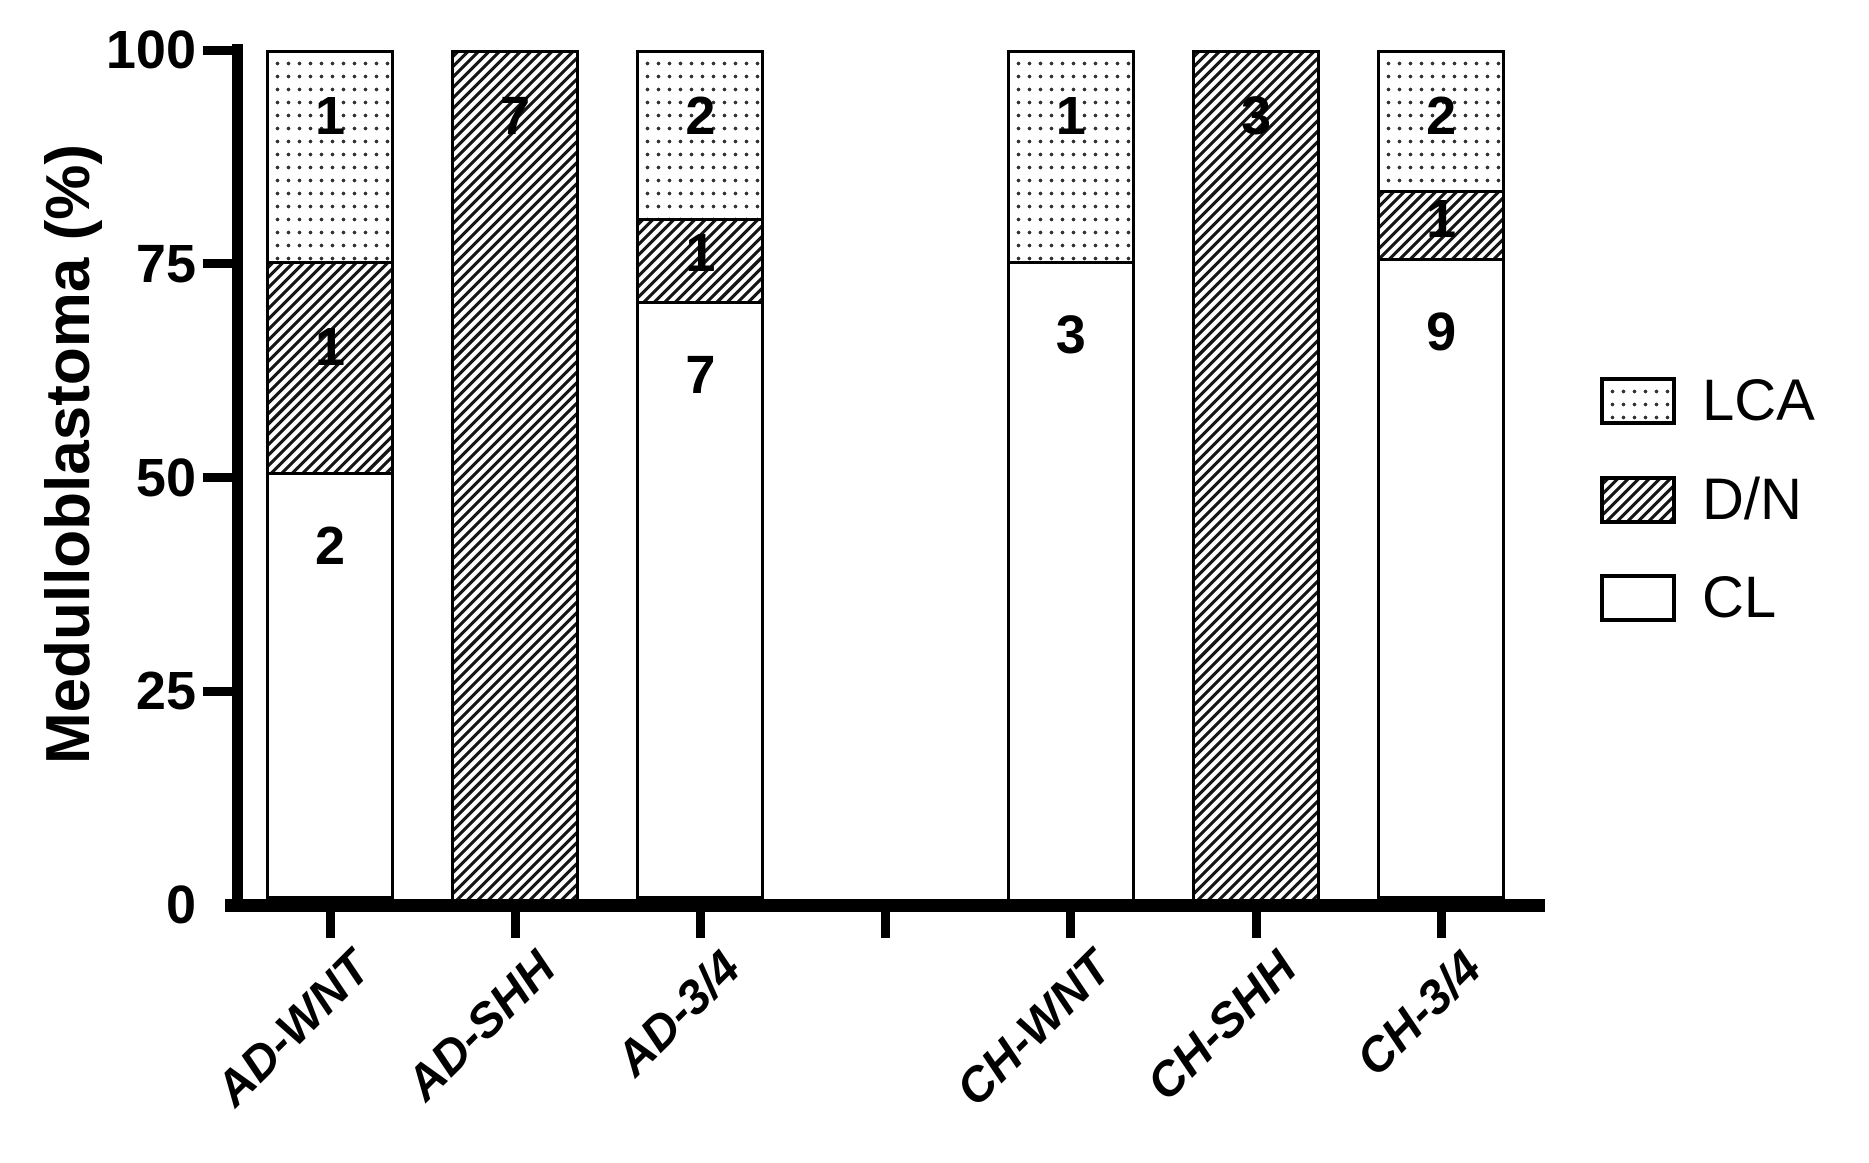 This screenshot has height=1163, width=1869. I want to click on bar: 2 1 7, so click(700, 477).